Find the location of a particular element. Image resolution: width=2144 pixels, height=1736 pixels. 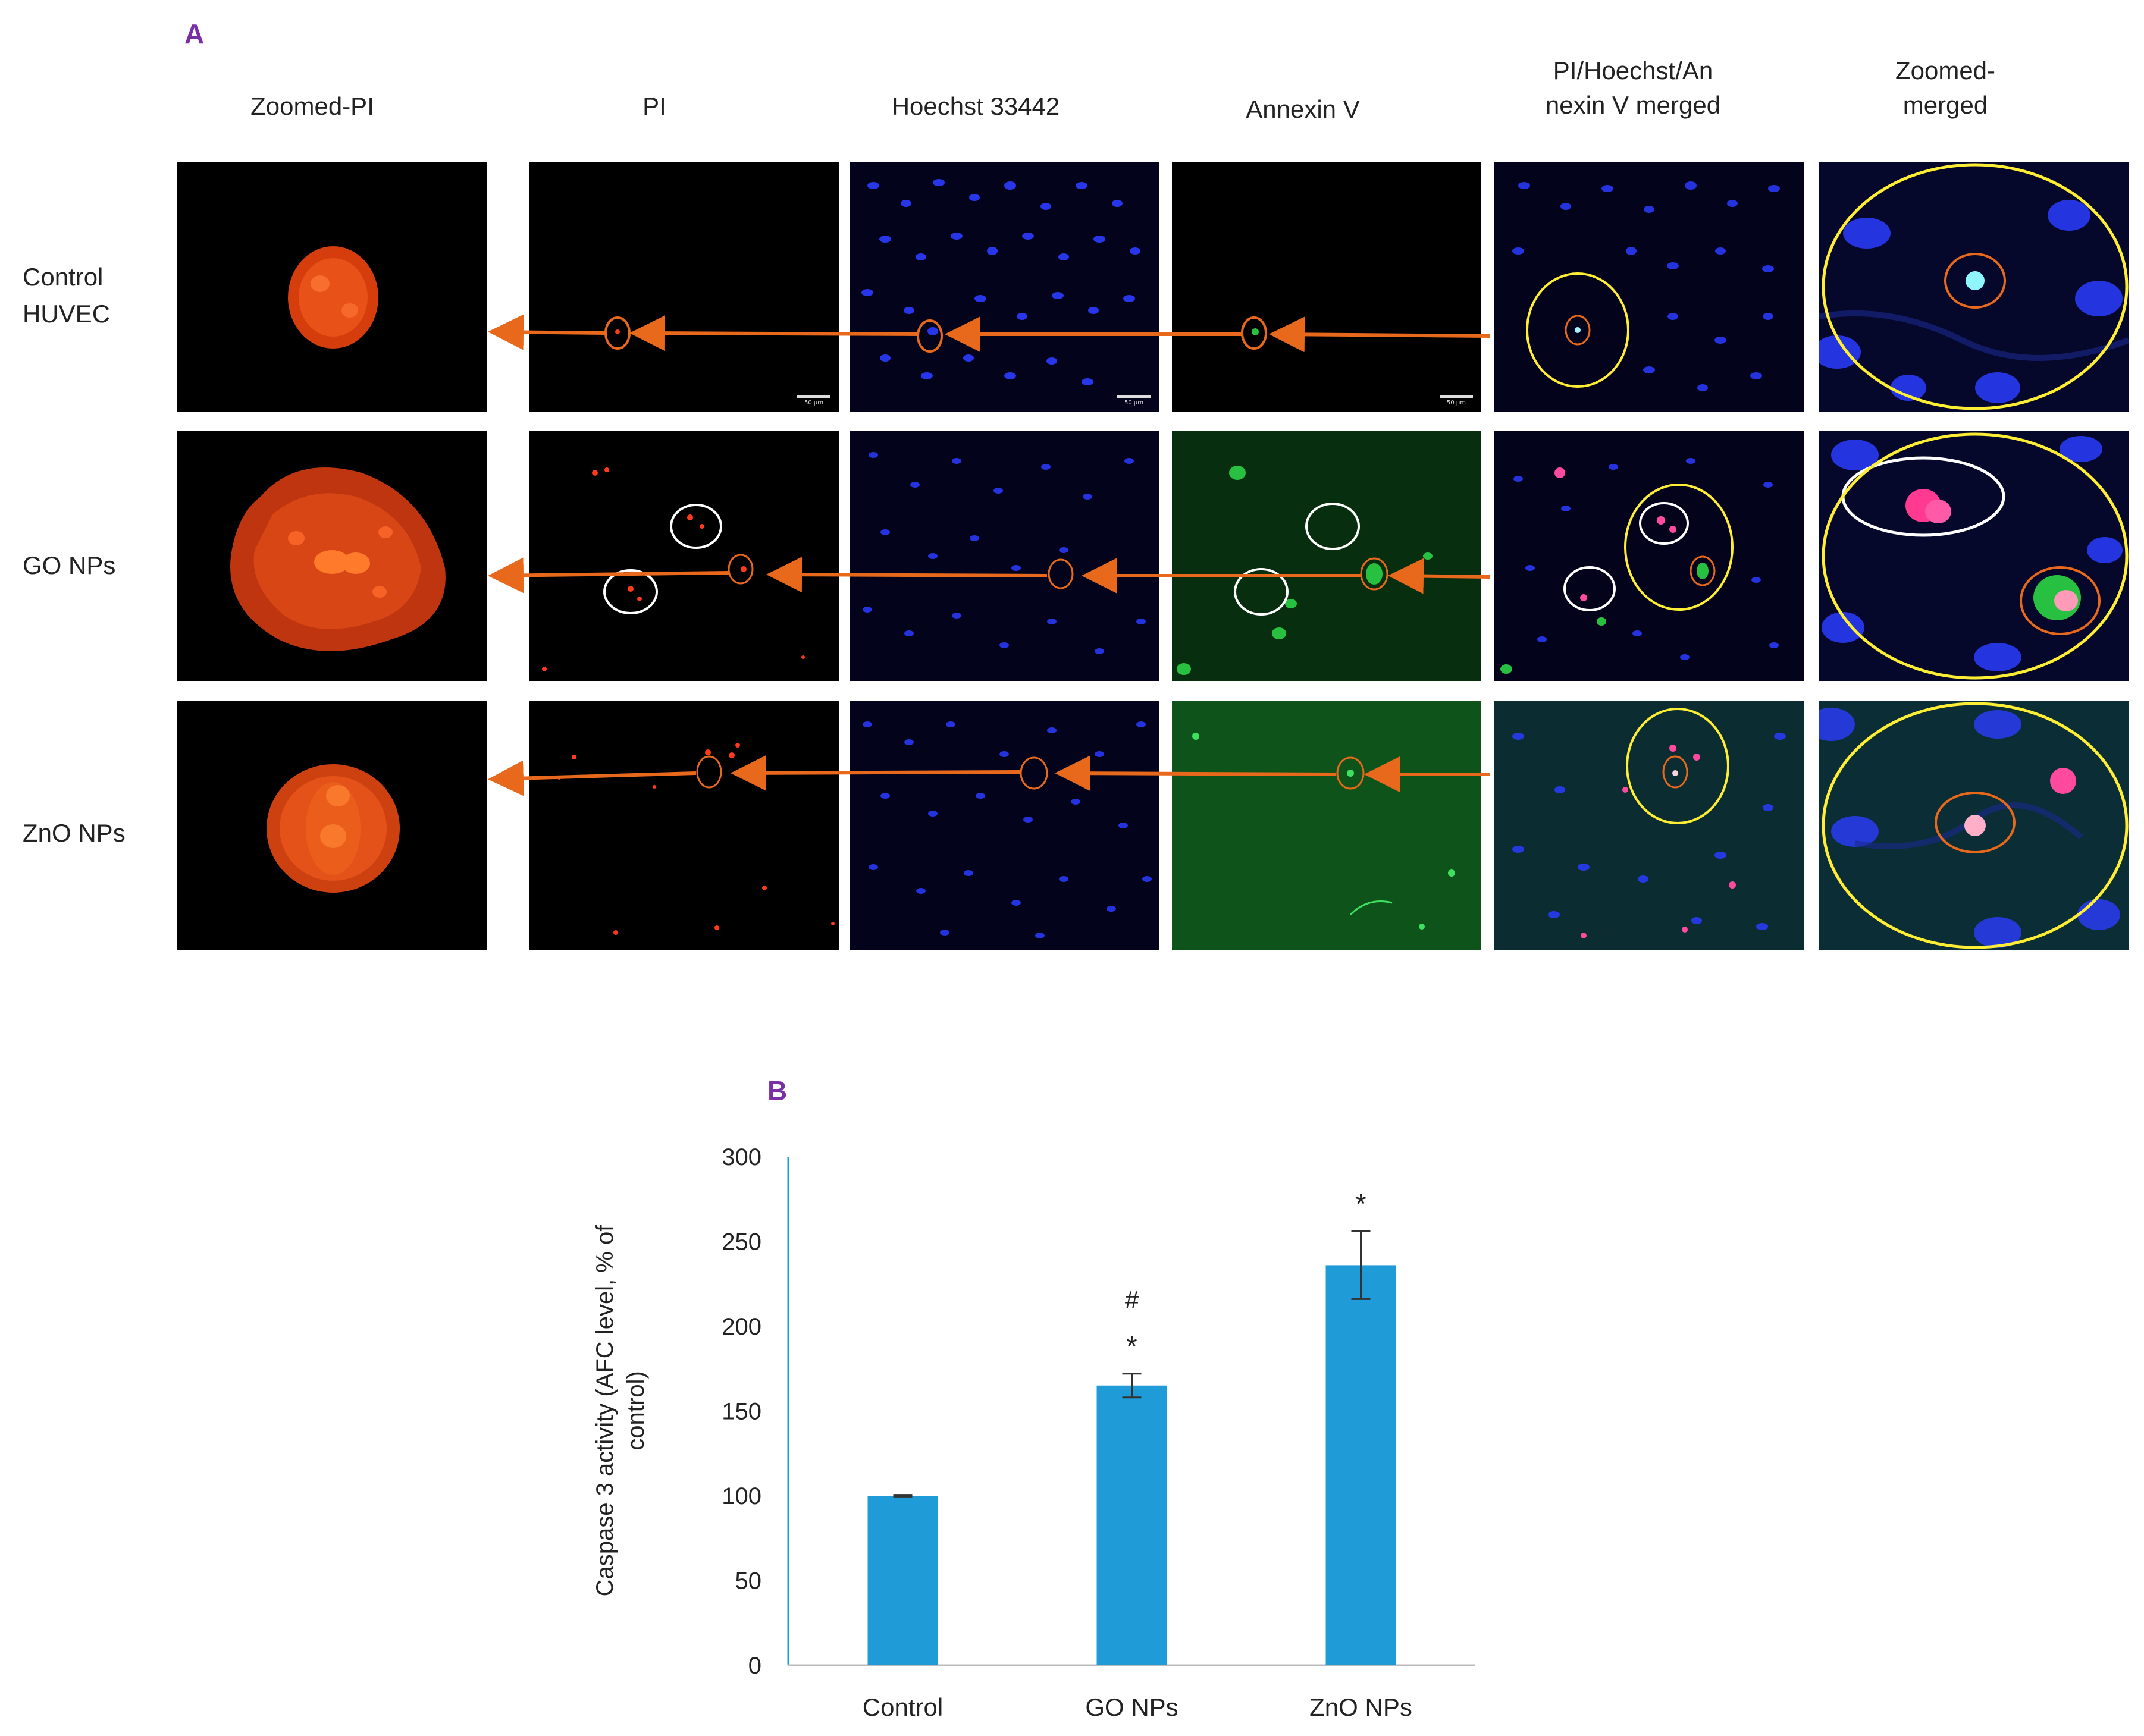

col-header-pi: PI is located at coordinates (654, 106).